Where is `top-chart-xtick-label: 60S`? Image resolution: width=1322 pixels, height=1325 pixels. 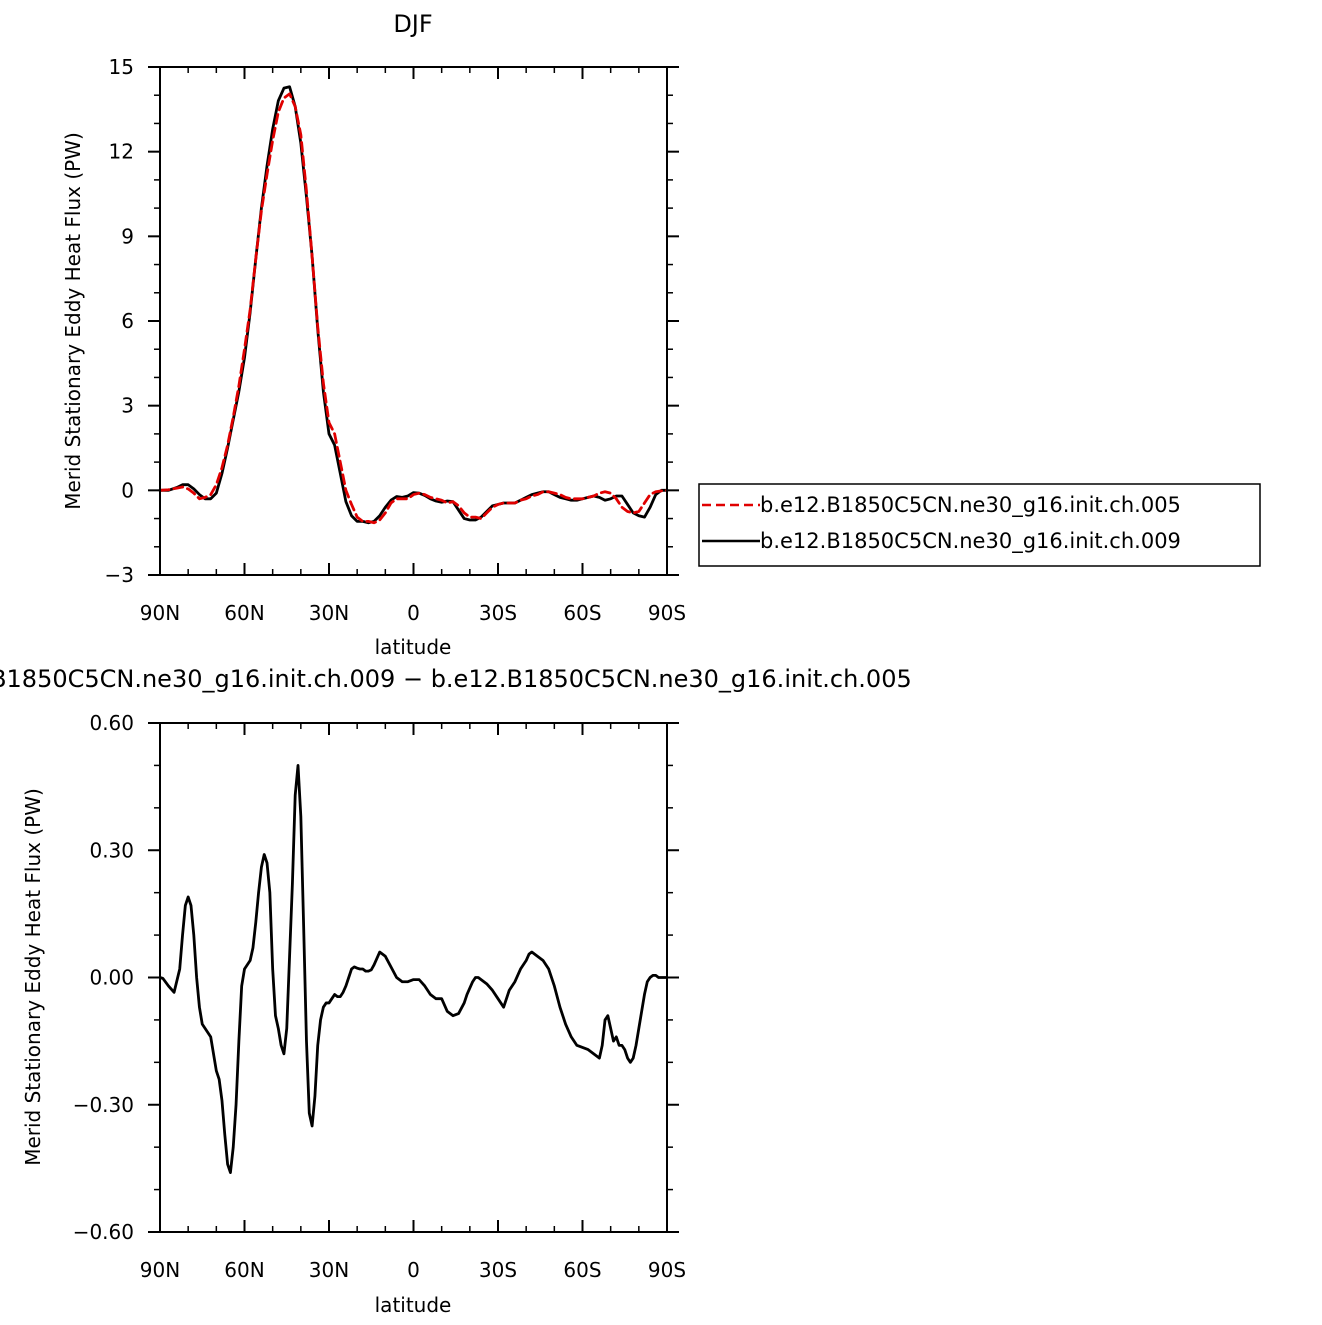 top-chart-xtick-label: 60S is located at coordinates (582, 613).